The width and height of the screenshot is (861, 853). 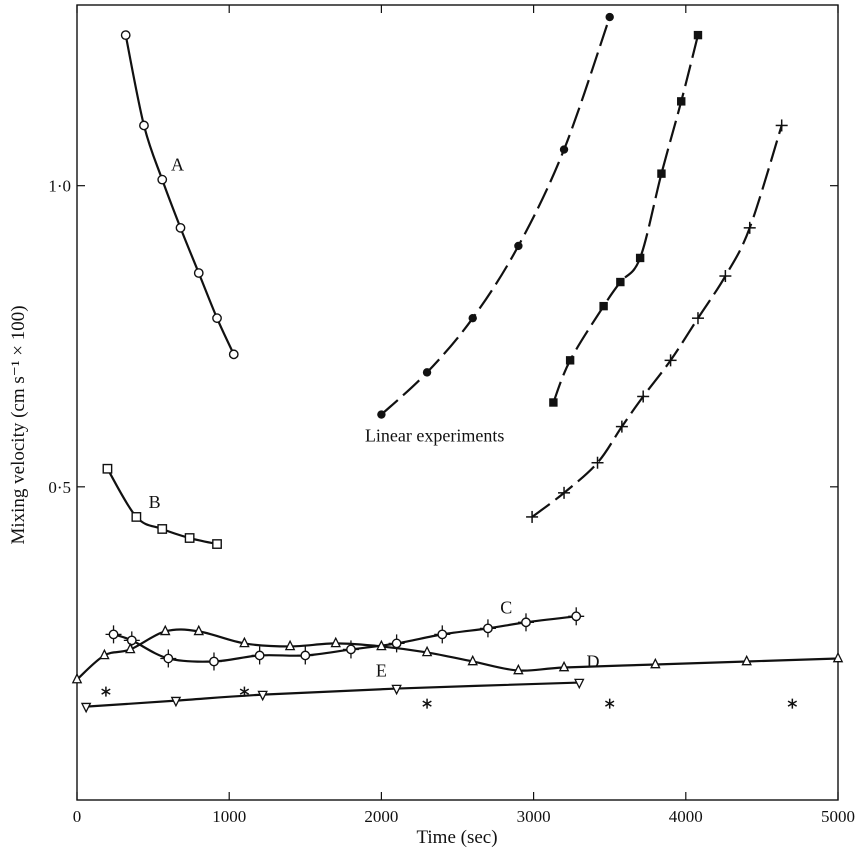 What do you see at coordinates (229, 816) in the screenshot?
I see `x-tick-label: 1000` at bounding box center [229, 816].